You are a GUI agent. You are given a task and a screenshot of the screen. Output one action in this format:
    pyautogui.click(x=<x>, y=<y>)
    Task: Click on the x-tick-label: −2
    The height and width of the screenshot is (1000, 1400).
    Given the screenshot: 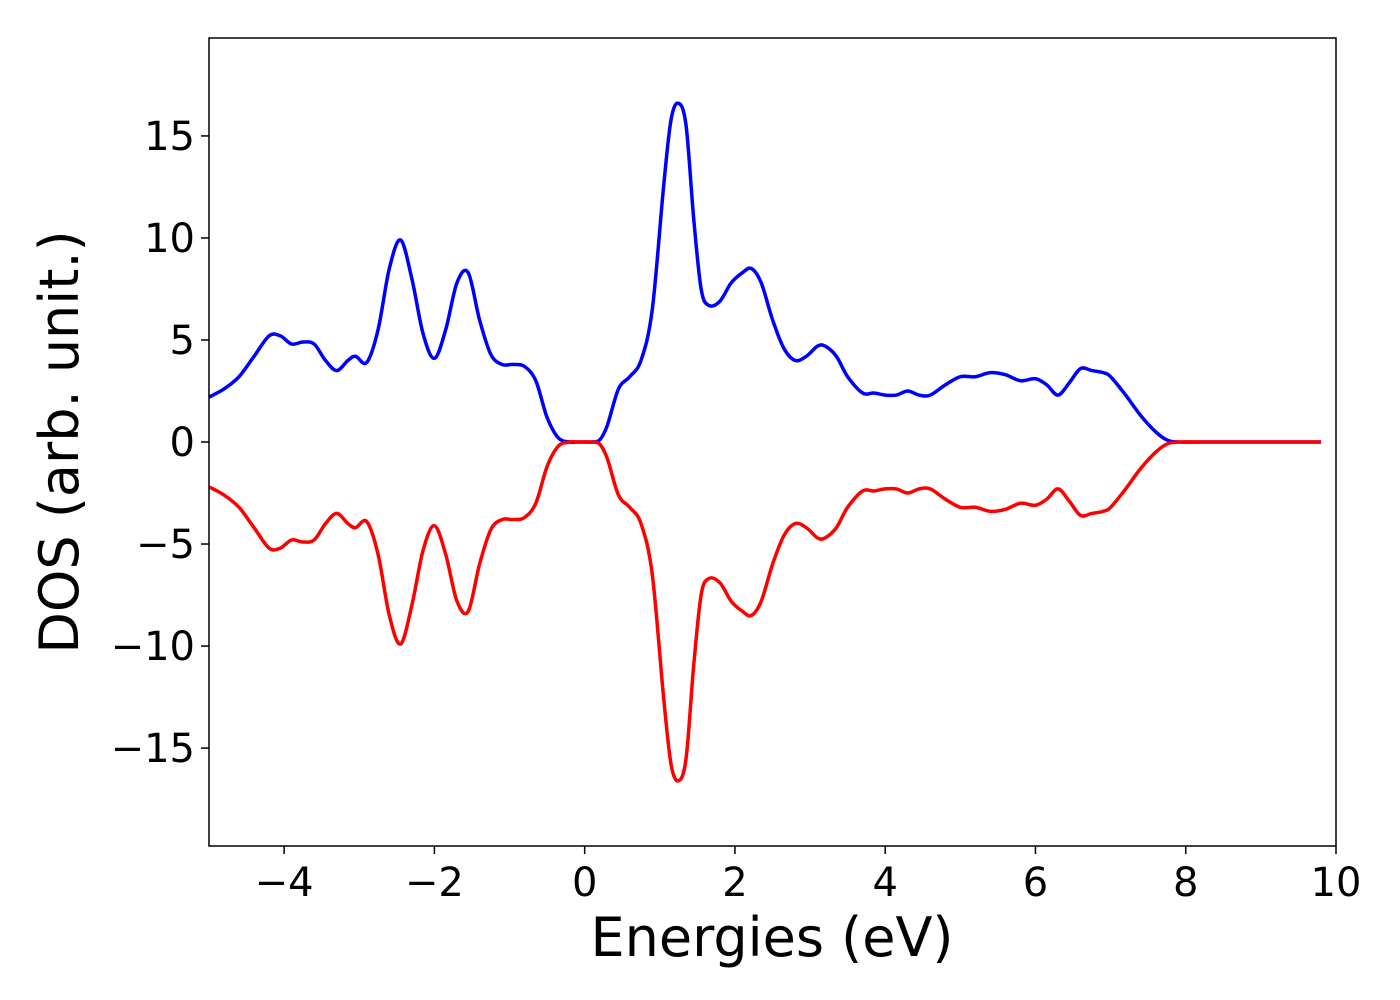 What is the action you would take?
    pyautogui.click(x=434, y=883)
    